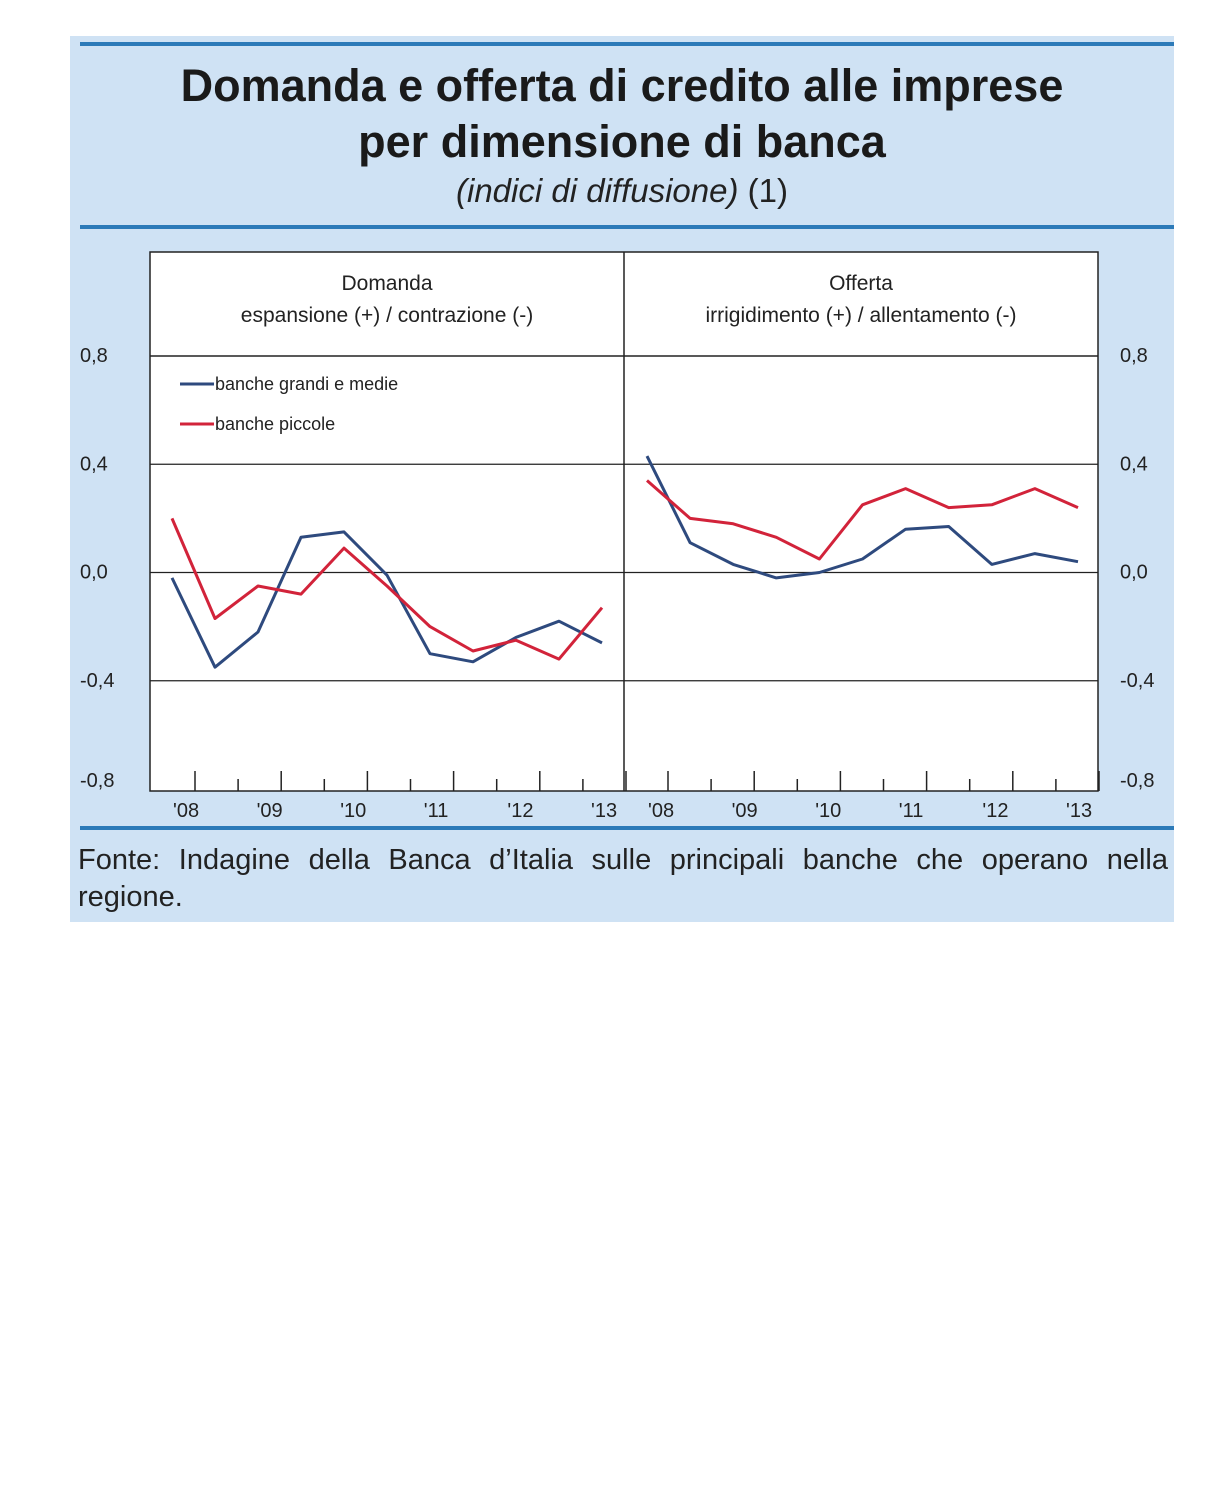 This screenshot has height=1486, width=1214. What do you see at coordinates (97, 781) in the screenshot?
I see `y-tick-label-left: -0,8` at bounding box center [97, 781].